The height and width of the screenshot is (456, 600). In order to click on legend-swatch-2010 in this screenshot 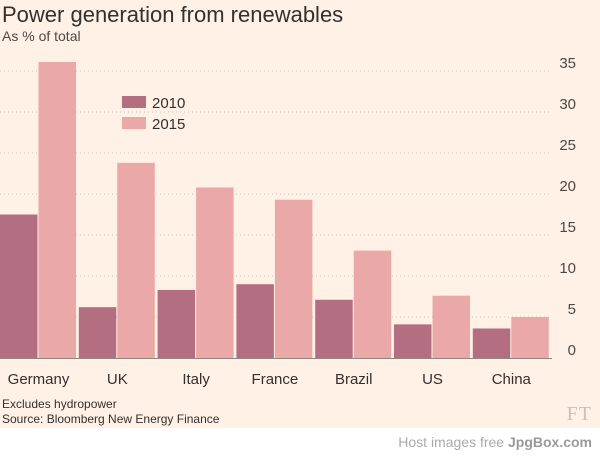, I will do `click(134, 102)`.